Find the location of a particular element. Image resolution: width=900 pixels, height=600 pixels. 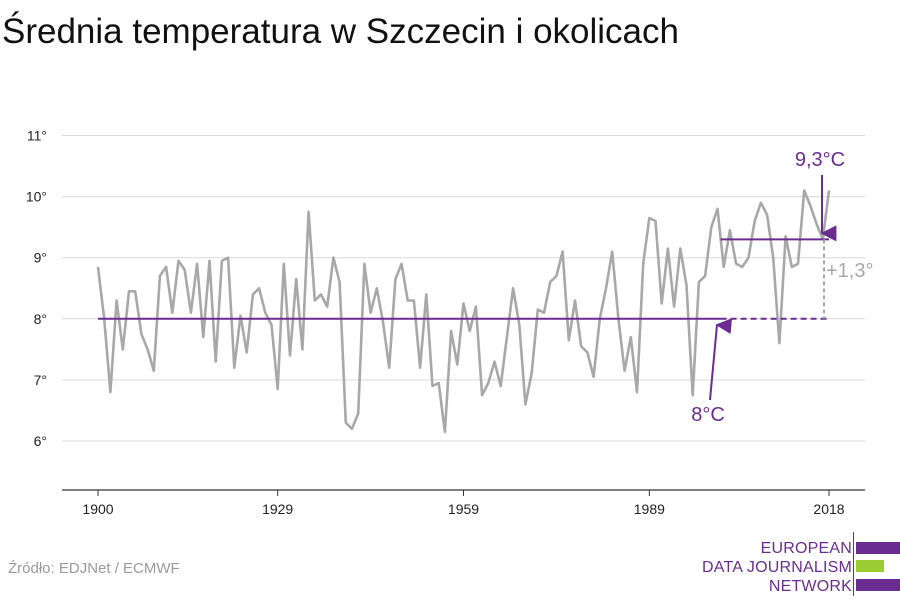

y-tick-label: 8° is located at coordinates (40, 319).